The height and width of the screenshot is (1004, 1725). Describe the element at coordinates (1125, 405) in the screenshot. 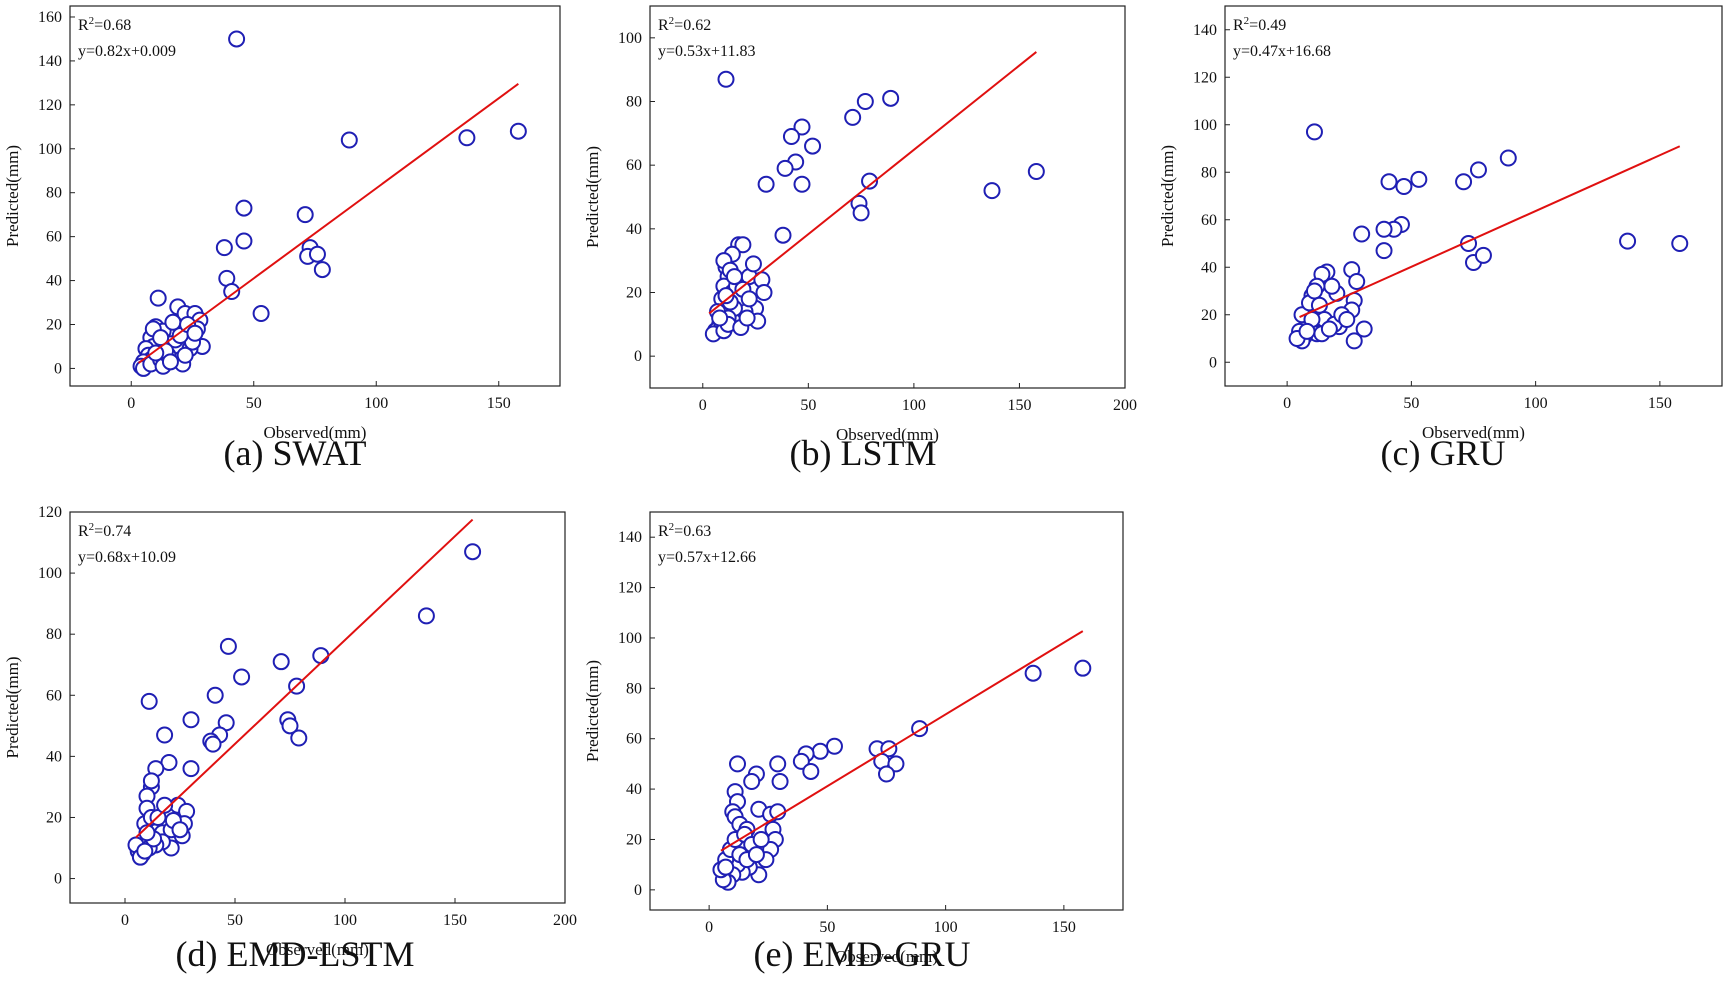

I see `x-tick-label: 200` at that location.